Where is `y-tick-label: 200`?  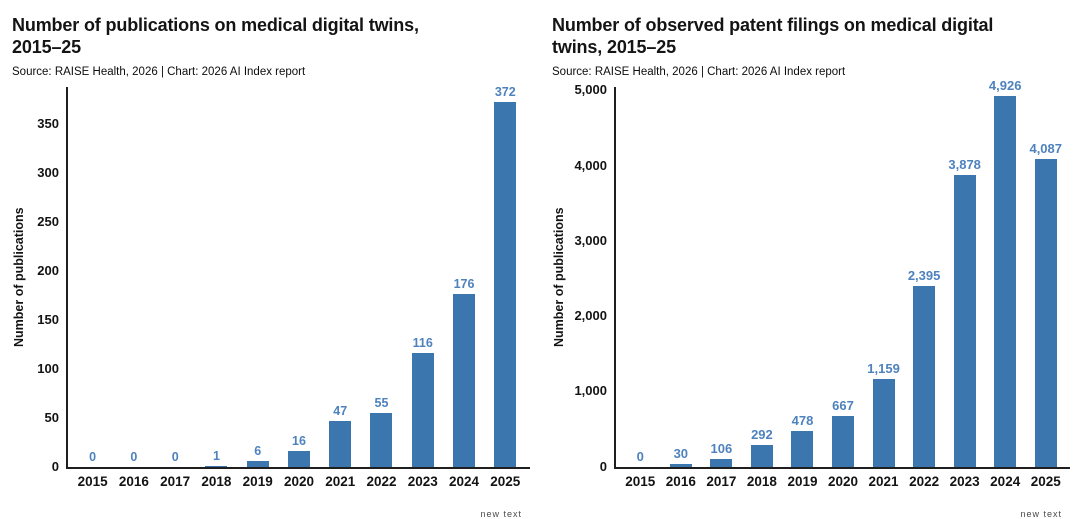 y-tick-label: 200 is located at coordinates (48, 270).